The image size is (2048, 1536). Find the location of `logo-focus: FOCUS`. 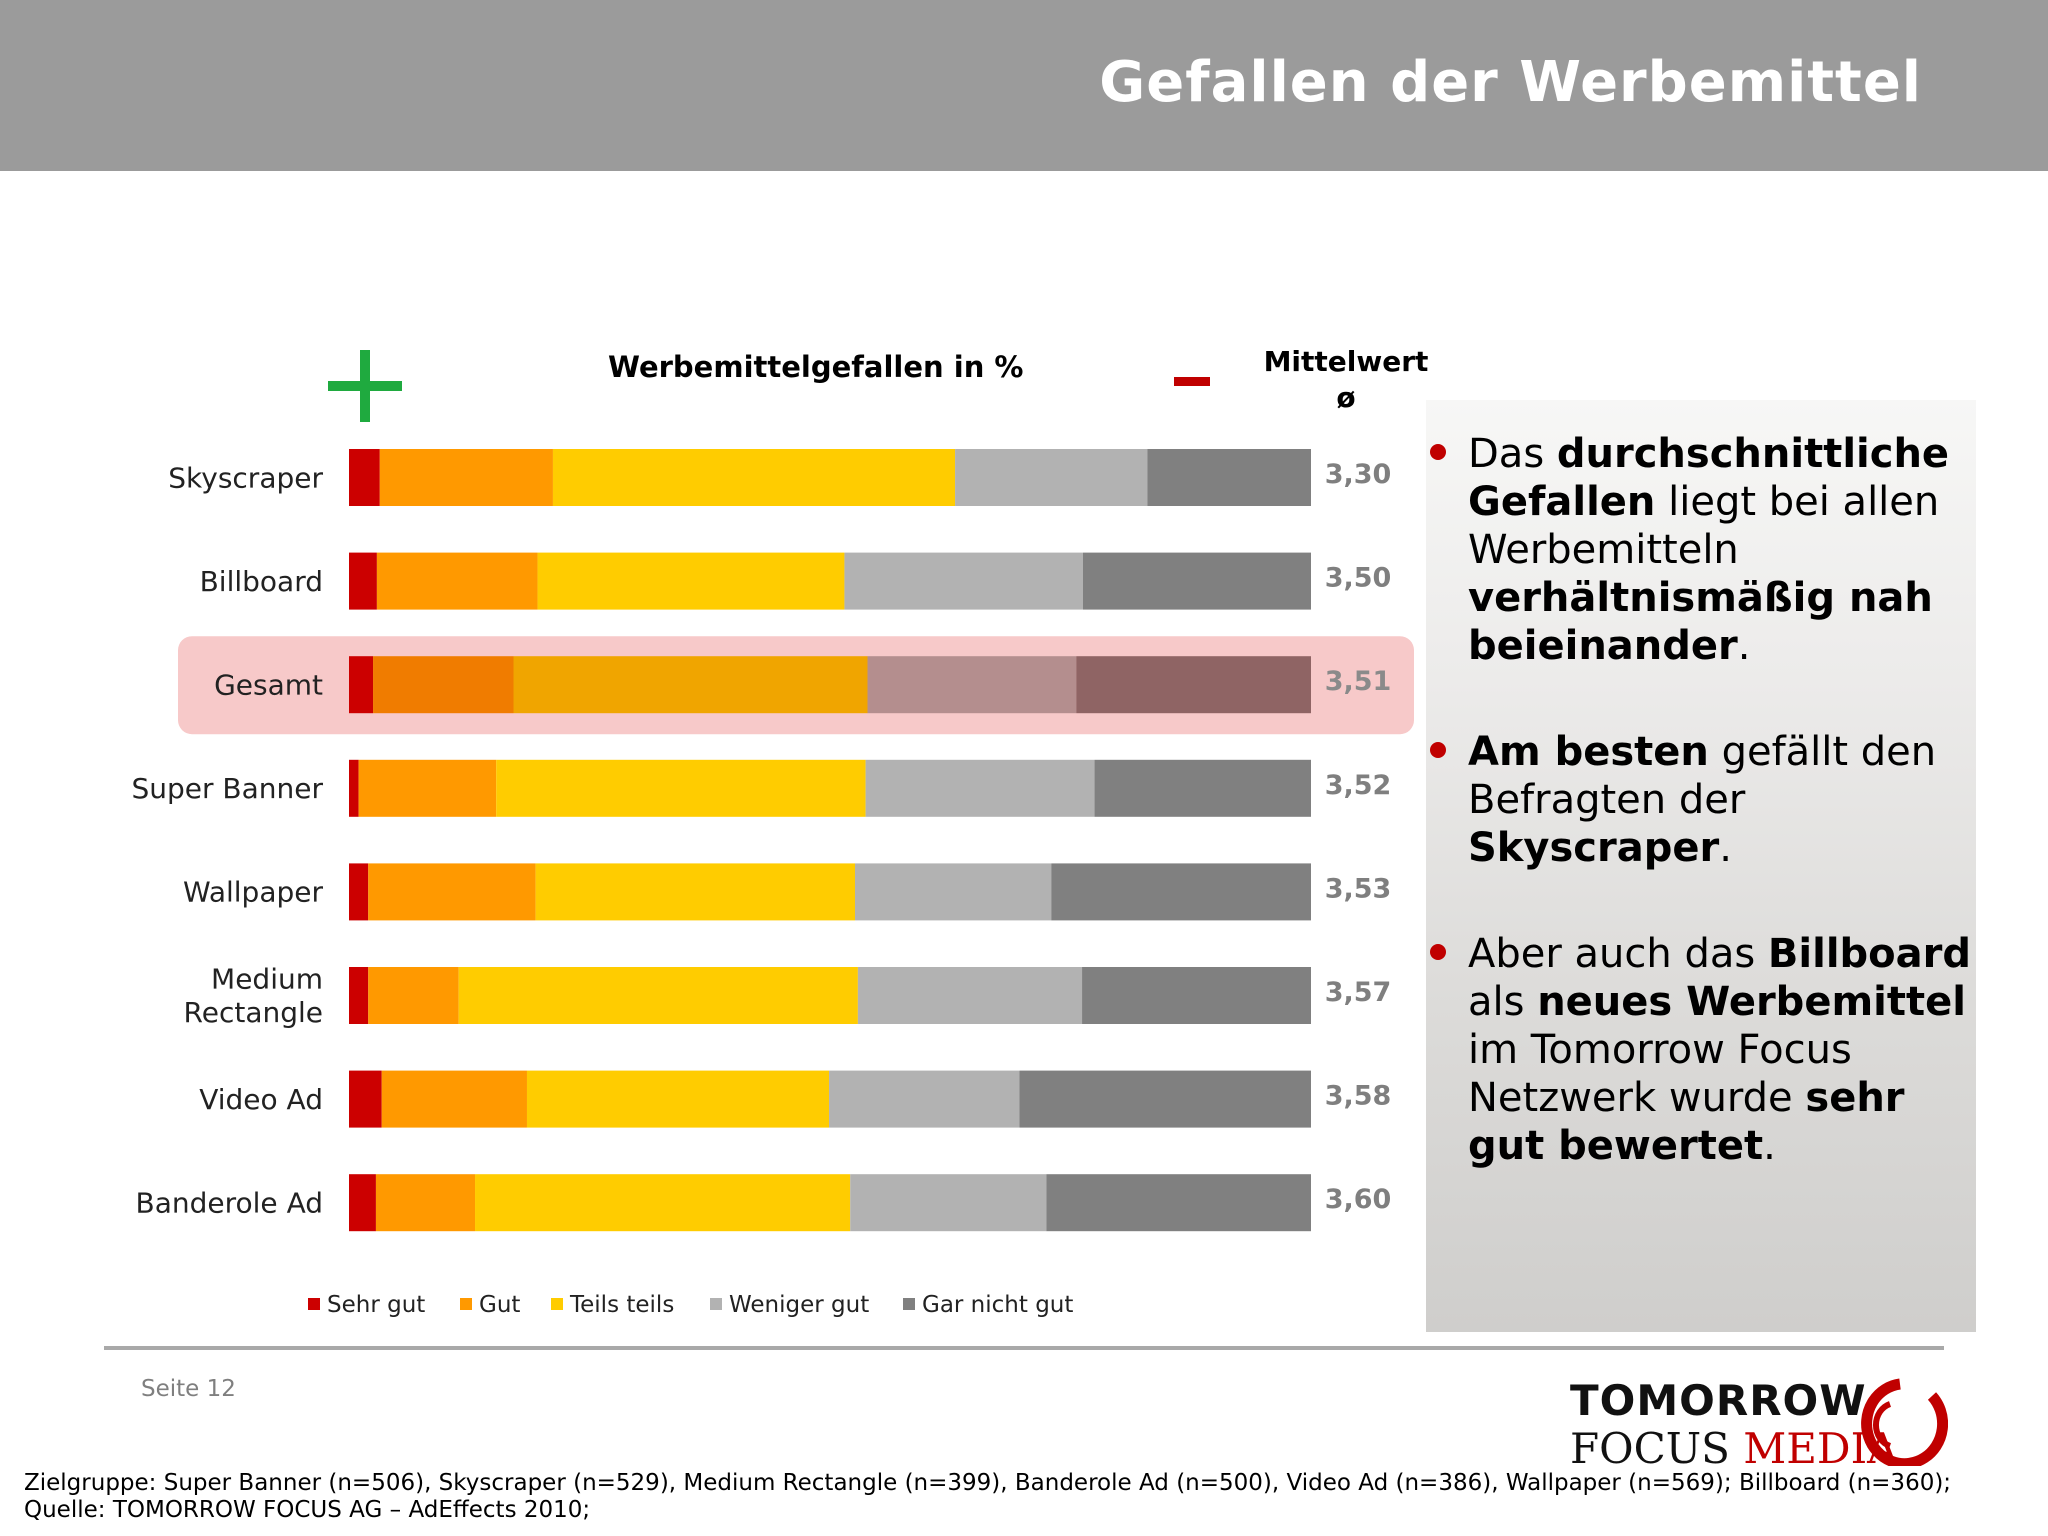

logo-focus: FOCUS is located at coordinates (1650, 1448).